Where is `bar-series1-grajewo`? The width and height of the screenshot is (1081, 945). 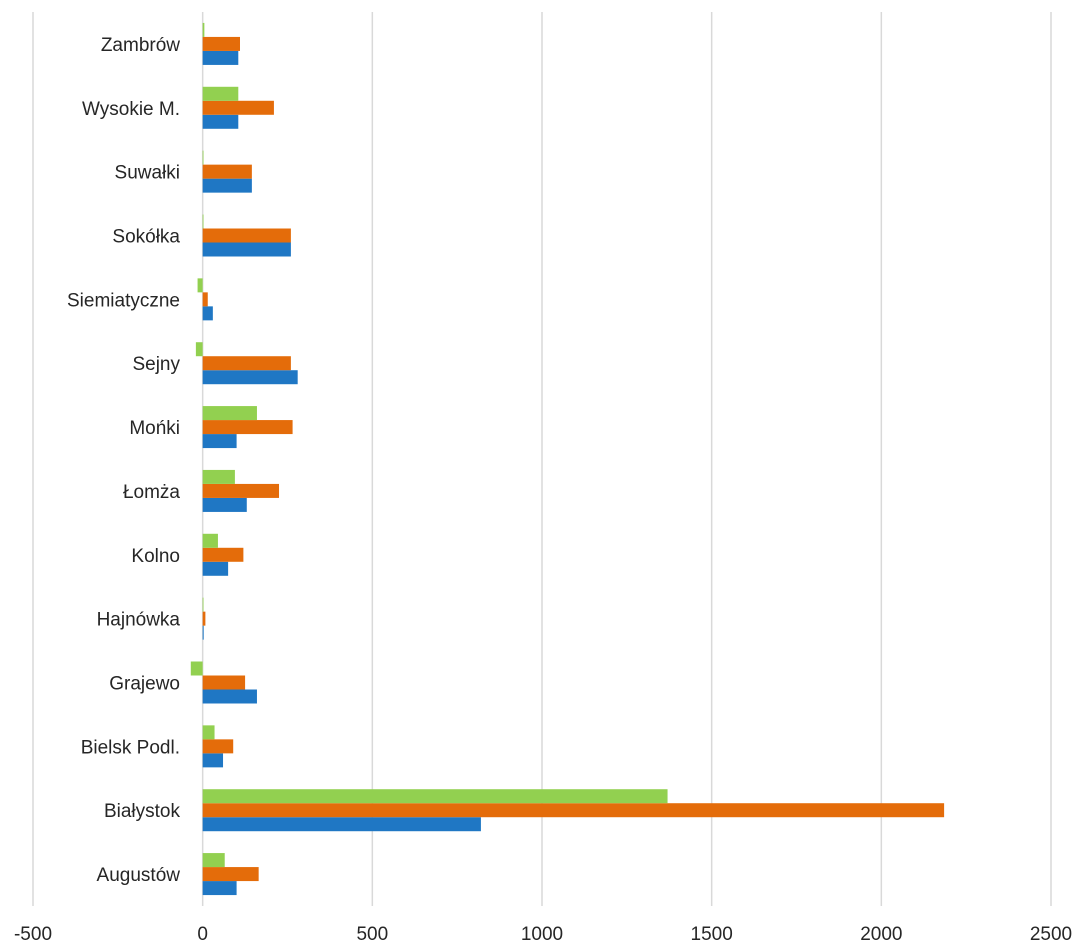 bar-series1-grajewo is located at coordinates (229, 696).